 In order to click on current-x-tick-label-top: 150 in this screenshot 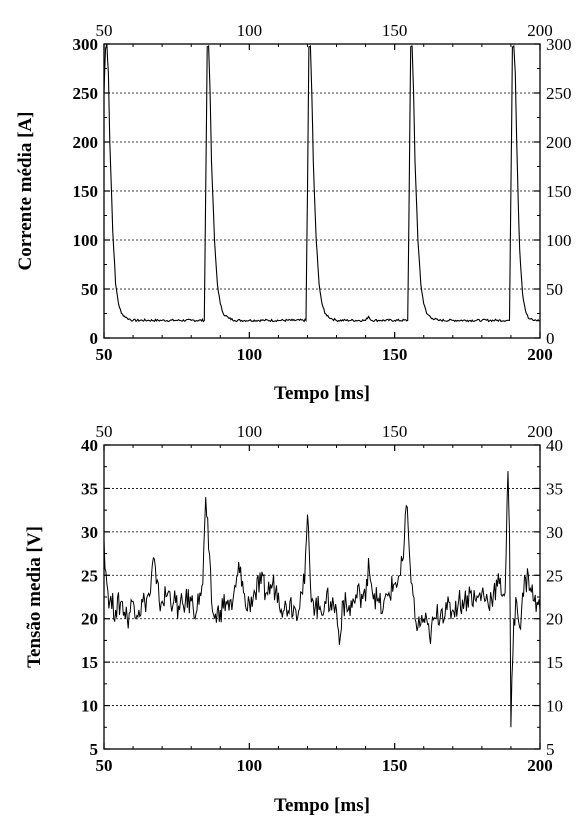, I will do `click(395, 30)`.